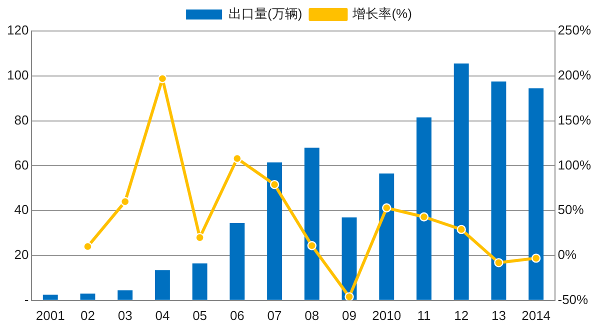 The height and width of the screenshot is (329, 600). Describe the element at coordinates (17, 74) in the screenshot. I see `y-tick-label: 100` at that location.